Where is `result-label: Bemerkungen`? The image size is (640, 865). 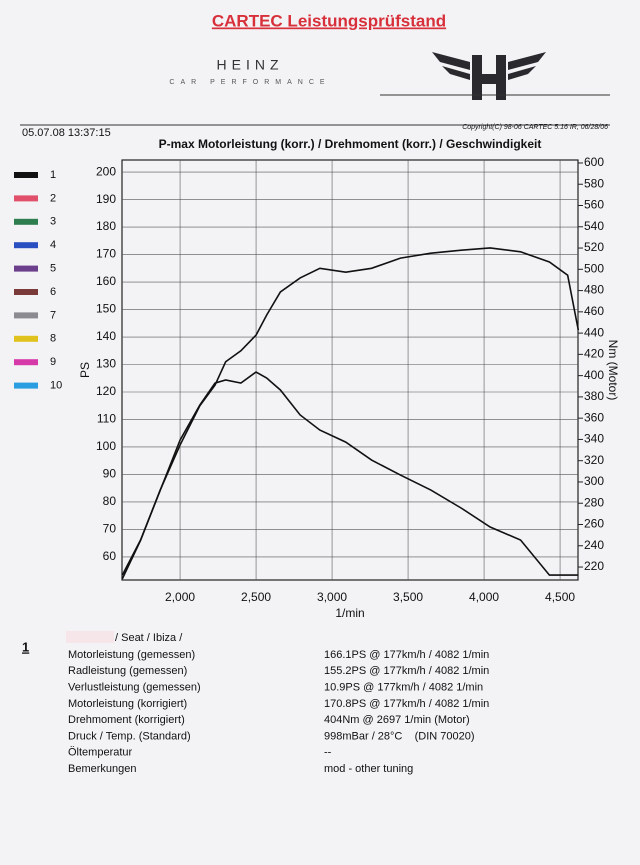
result-label: Bemerkungen is located at coordinates (102, 769).